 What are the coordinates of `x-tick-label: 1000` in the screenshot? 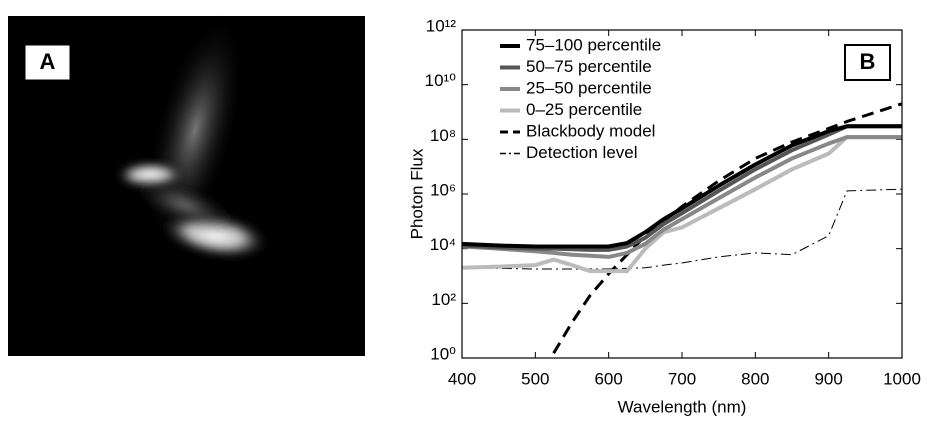 It's located at (902, 378).